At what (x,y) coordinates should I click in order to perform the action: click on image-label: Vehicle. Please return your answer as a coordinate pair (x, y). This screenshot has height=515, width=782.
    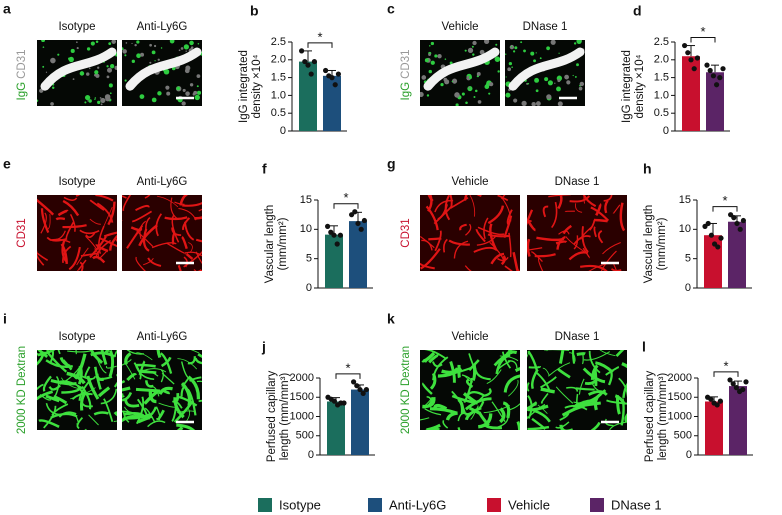
    Looking at the image, I should click on (469, 182).